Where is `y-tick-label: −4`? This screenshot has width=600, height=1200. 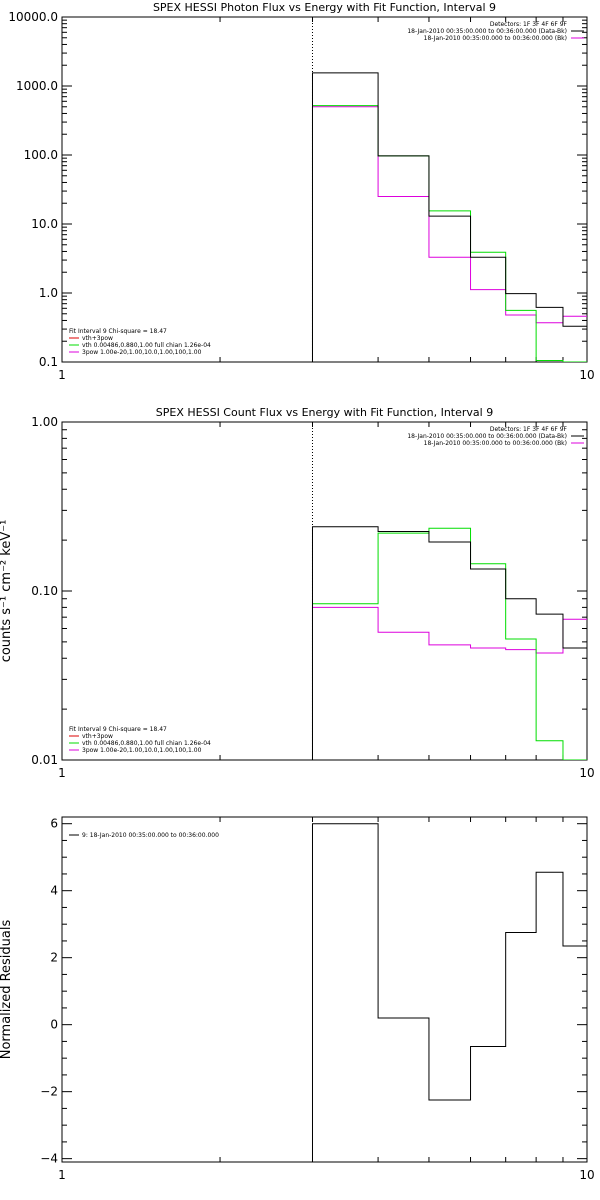
y-tick-label: −4 is located at coordinates (49, 1159).